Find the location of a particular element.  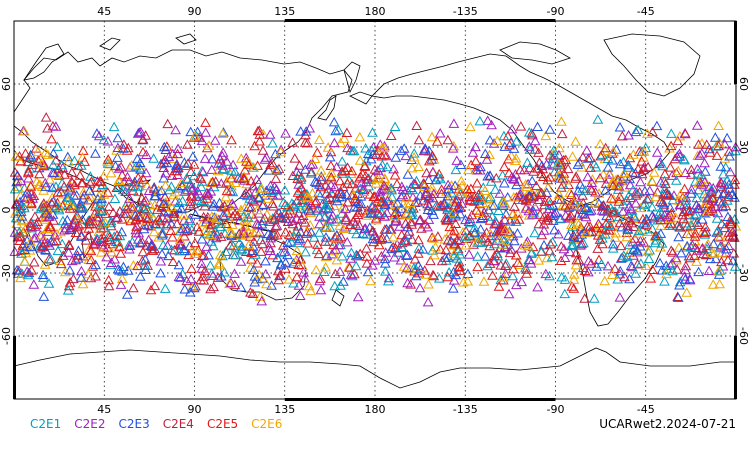

bottom-lon-label: 135 is located at coordinates (284, 409).